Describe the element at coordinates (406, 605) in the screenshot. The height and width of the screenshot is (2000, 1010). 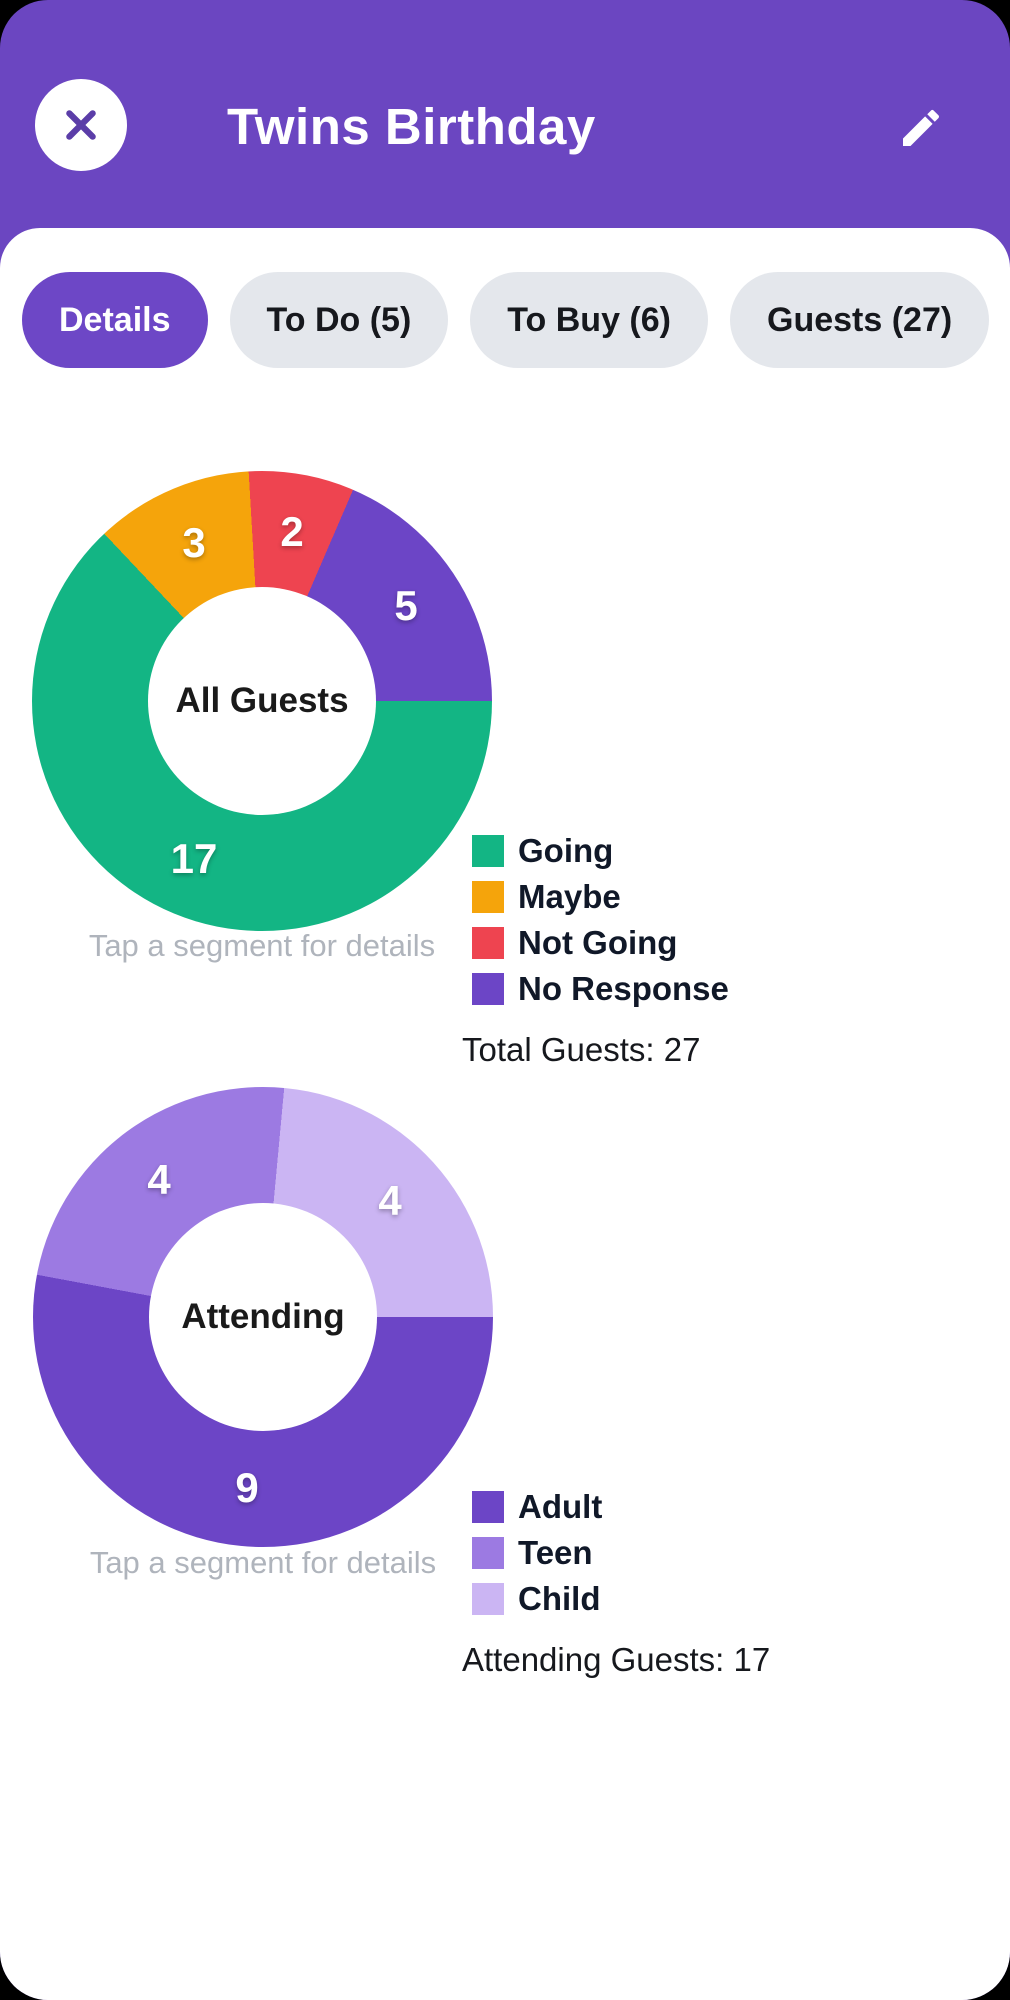
I see `segment-value-label-no-response: 5` at that location.